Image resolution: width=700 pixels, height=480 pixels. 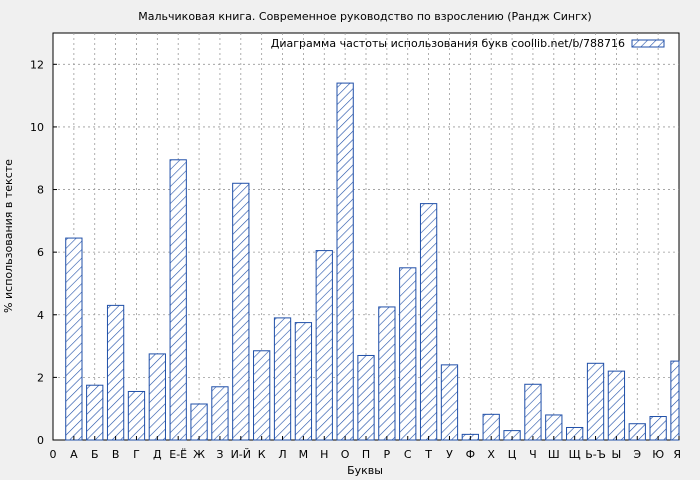 I want to click on x-tick-label: П, so click(x=366, y=454).